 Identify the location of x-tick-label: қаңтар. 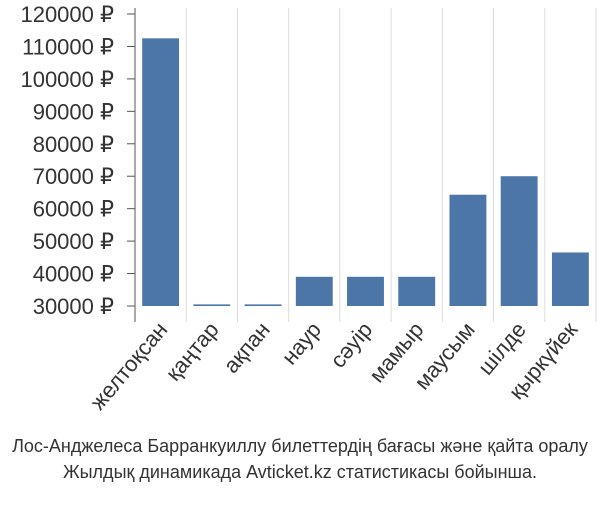
(192, 351).